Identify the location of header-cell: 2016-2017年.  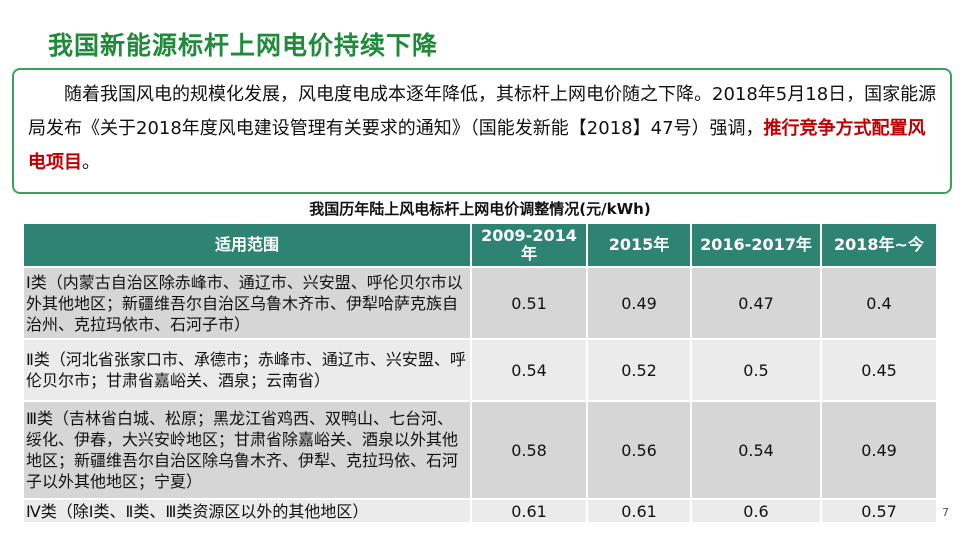
(756, 245).